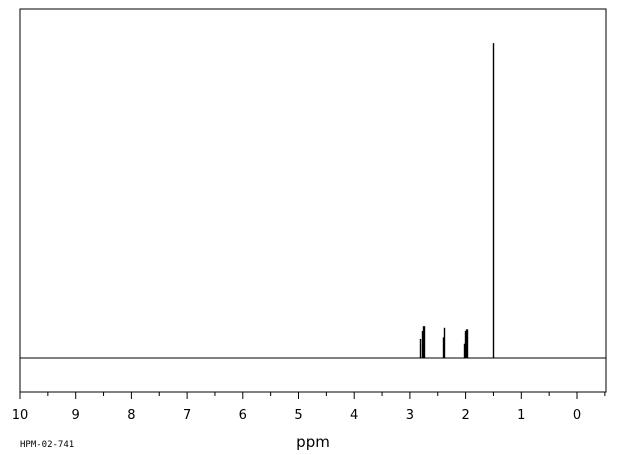  What do you see at coordinates (326, 394) in the screenshot?
I see `minor-ticks` at bounding box center [326, 394].